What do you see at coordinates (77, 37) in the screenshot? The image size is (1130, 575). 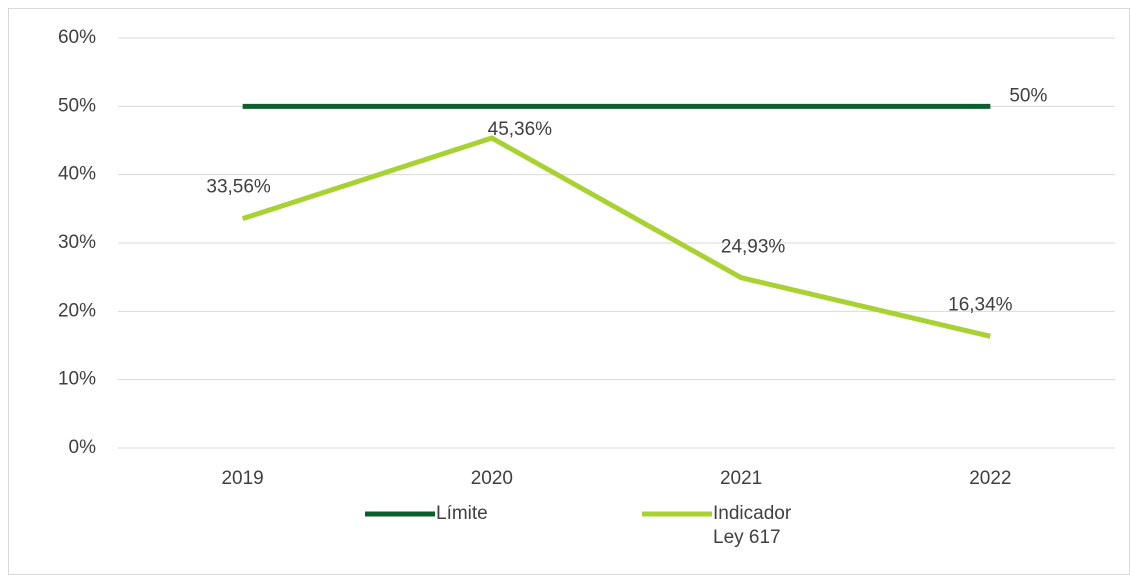 I see `y-tick-label: 60%` at bounding box center [77, 37].